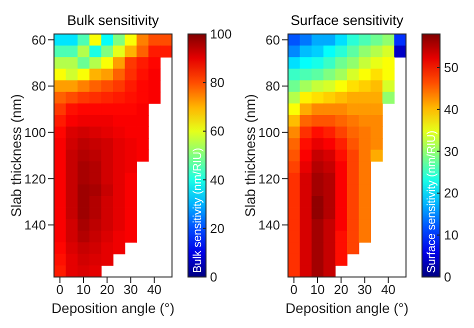 The width and height of the screenshot is (474, 328). What do you see at coordinates (451, 151) in the screenshot?
I see `color-bar-label: 30` at bounding box center [451, 151].